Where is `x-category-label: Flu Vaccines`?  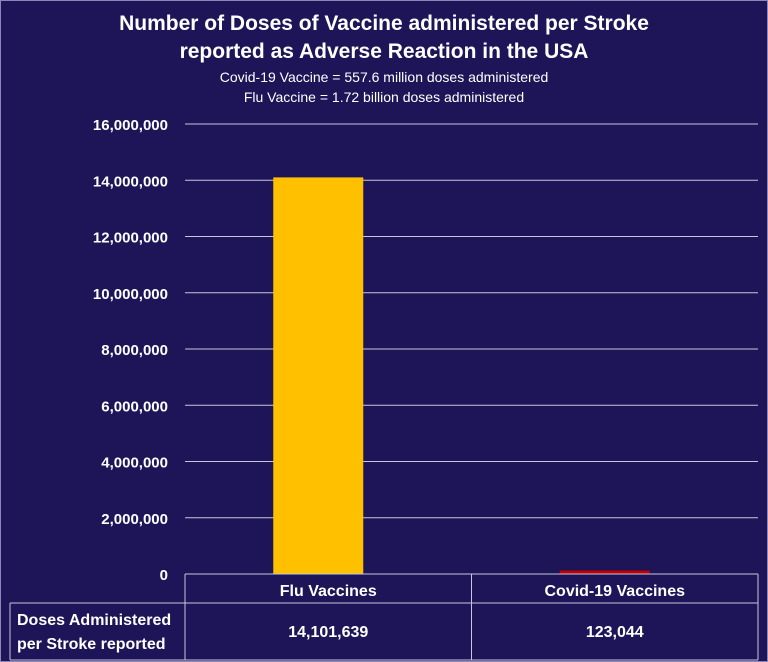 x-category-label: Flu Vaccines is located at coordinates (328, 591).